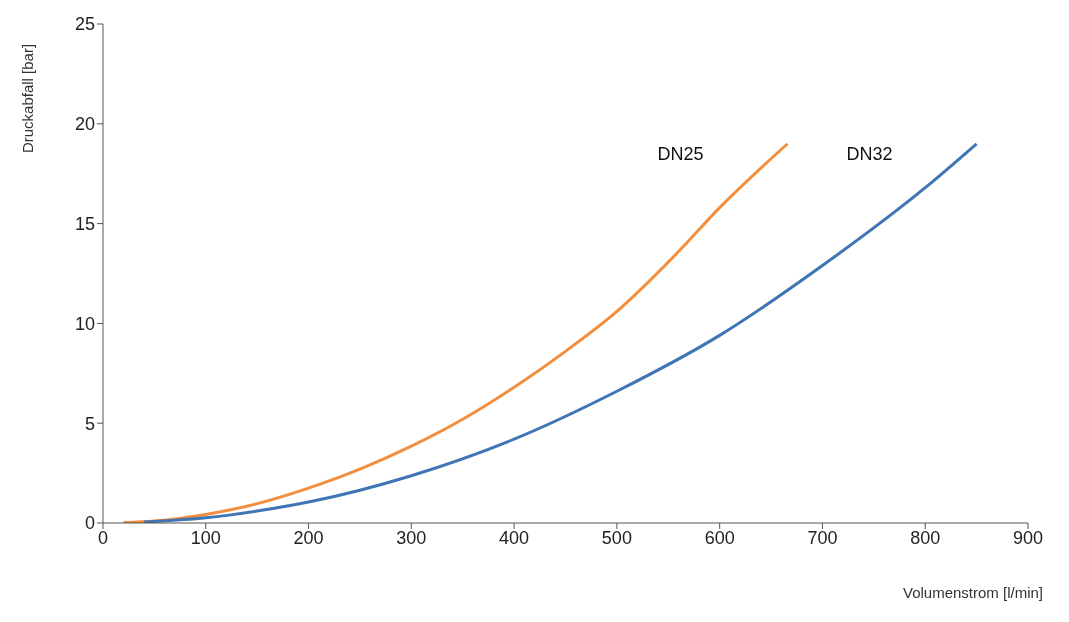  Describe the element at coordinates (84, 24) in the screenshot. I see `y-tick-label: 25` at that location.